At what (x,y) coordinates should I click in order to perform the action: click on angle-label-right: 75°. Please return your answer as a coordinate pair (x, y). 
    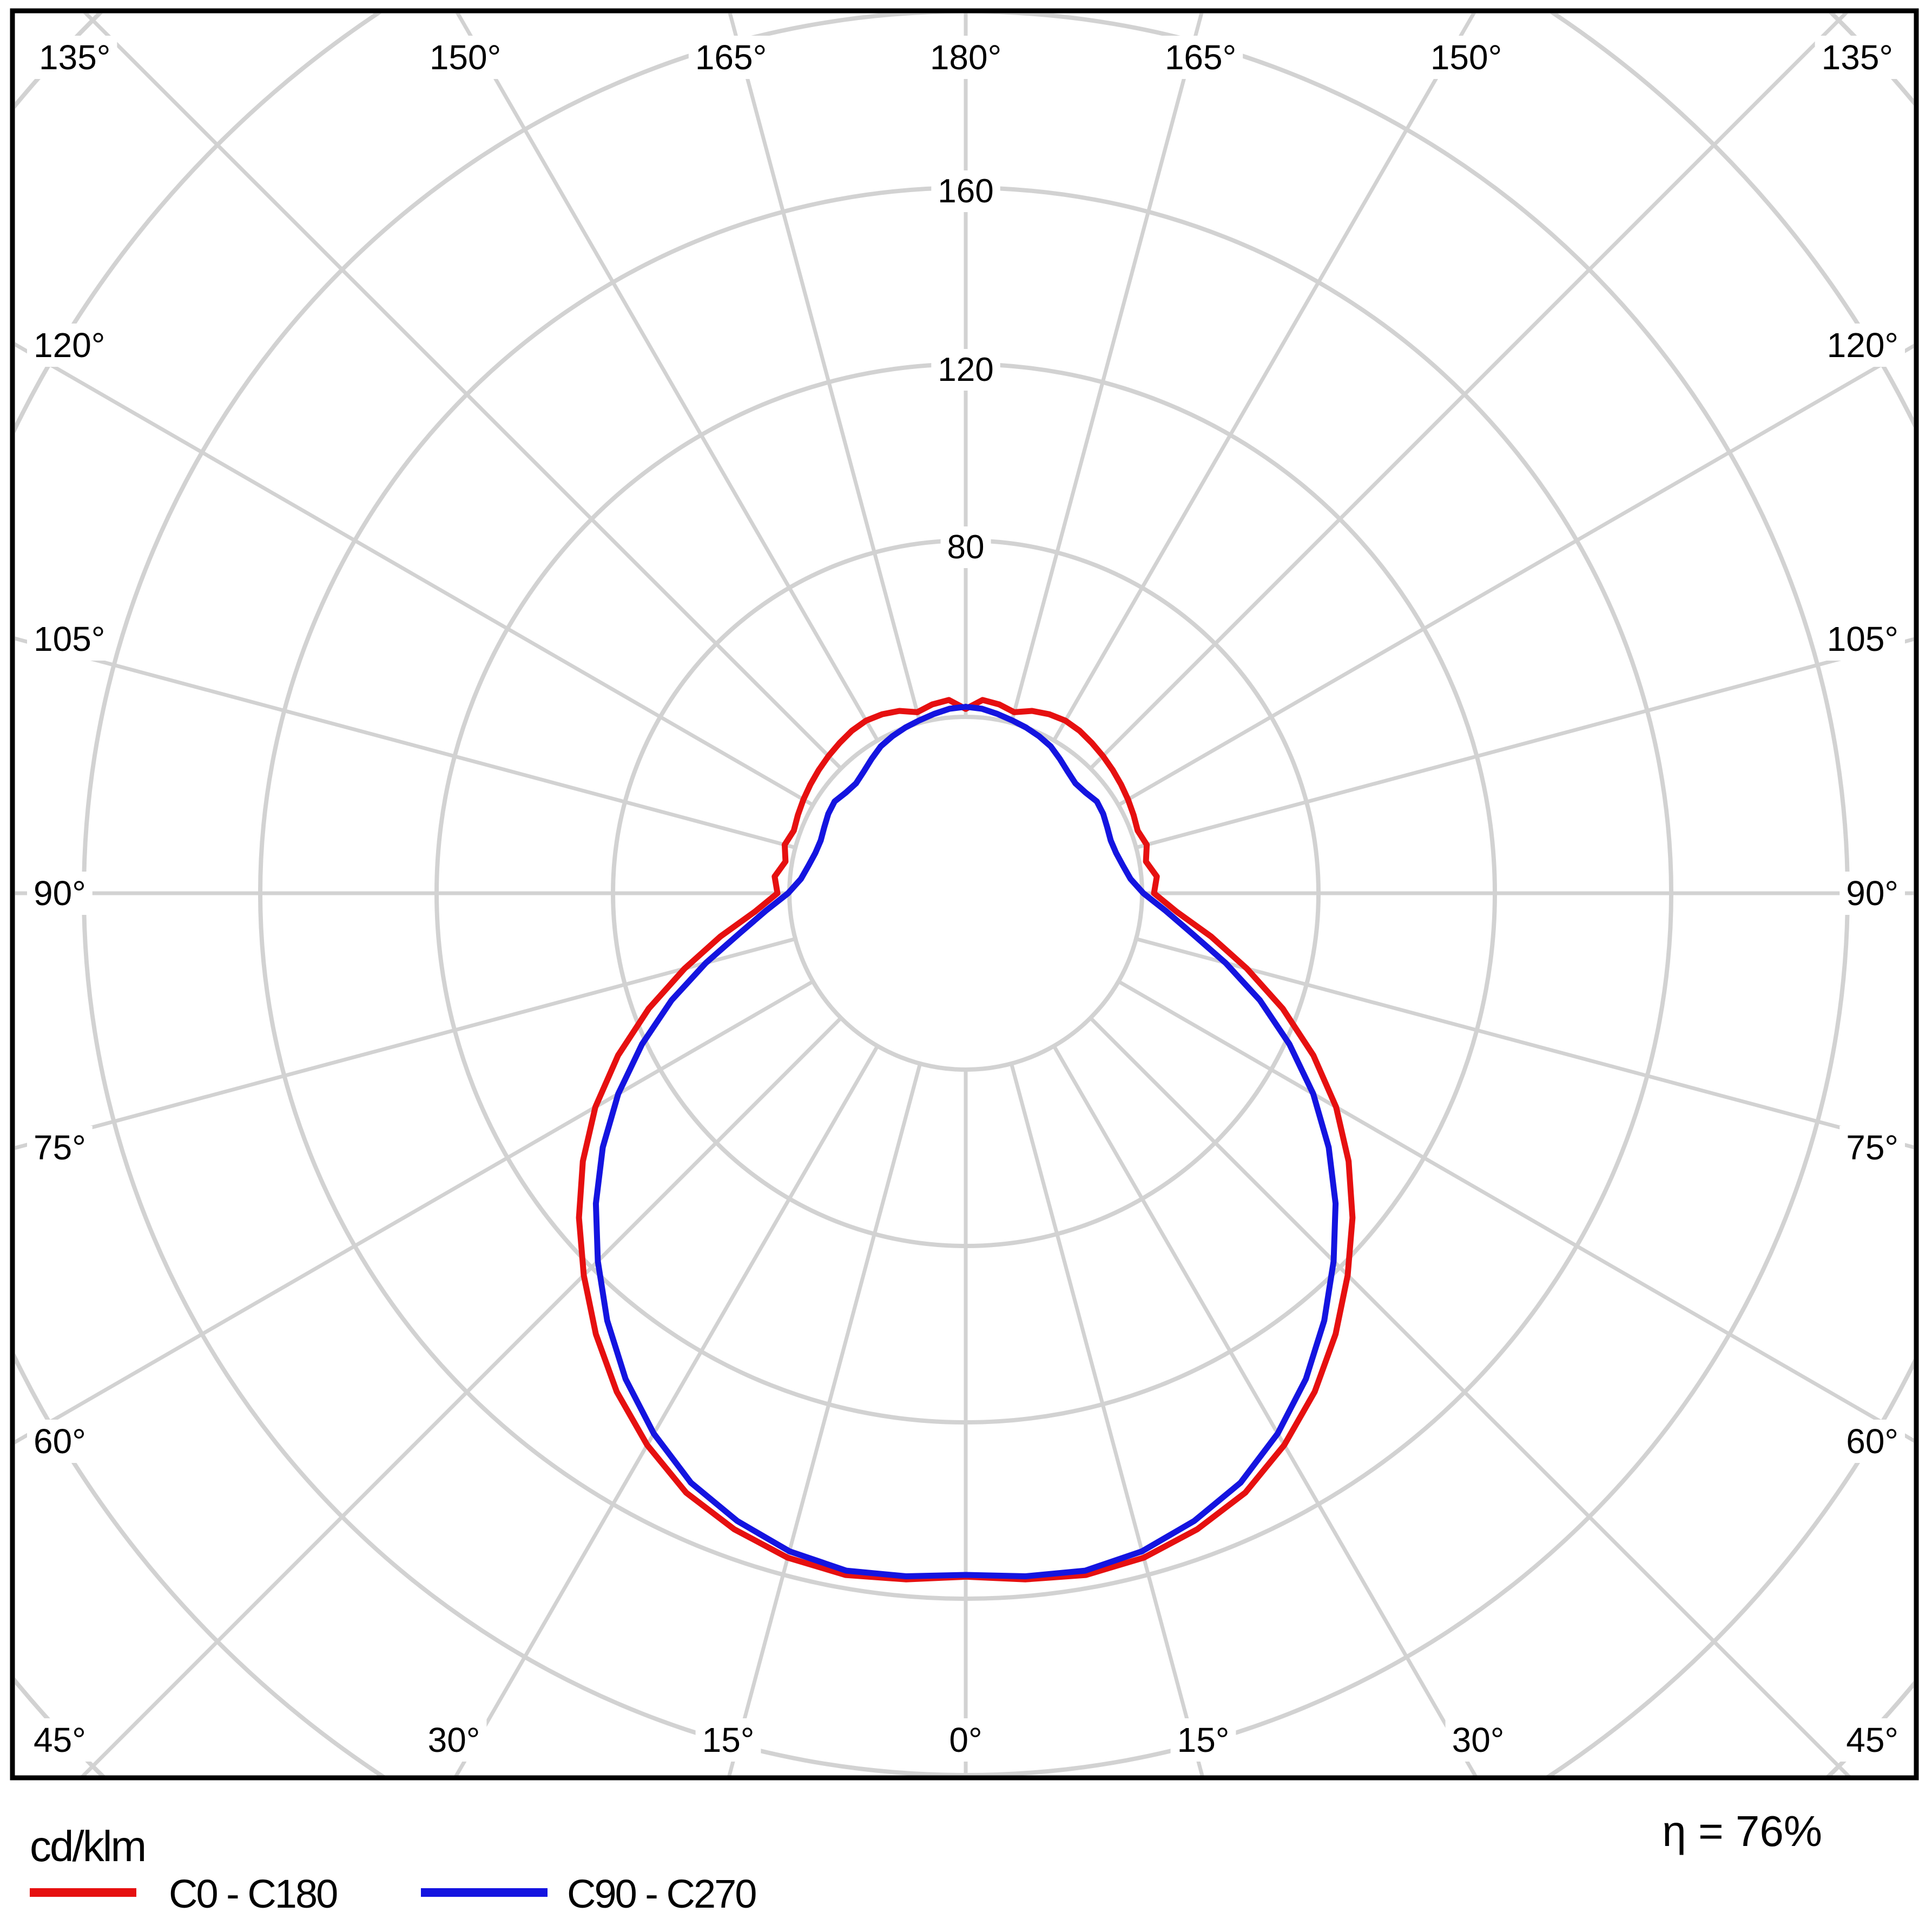
    Looking at the image, I should click on (1872, 1148).